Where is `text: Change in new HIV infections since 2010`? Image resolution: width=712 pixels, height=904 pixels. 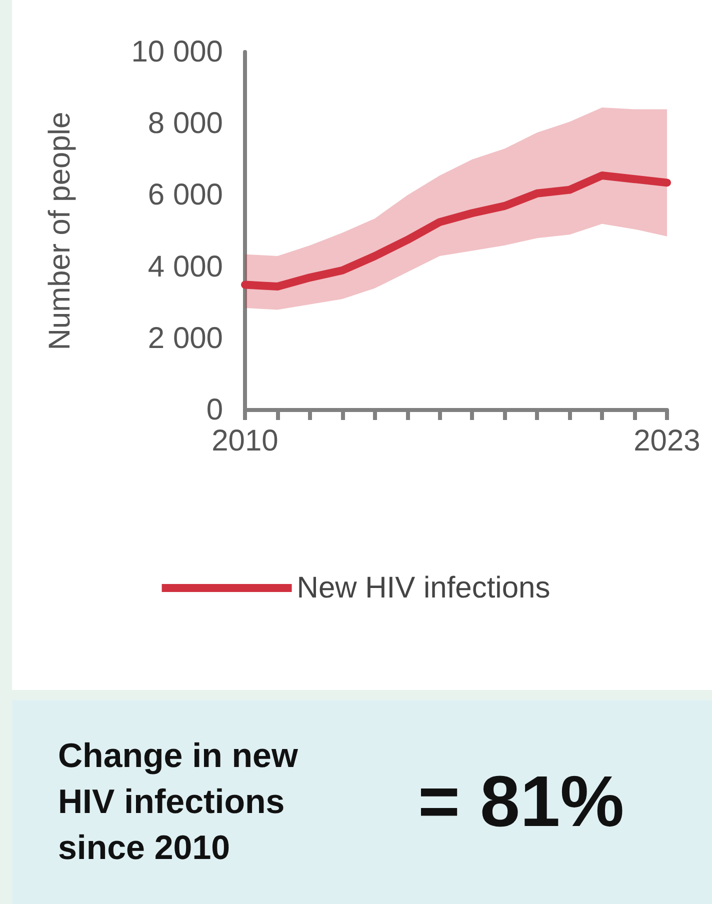
text: Change in new HIV infections since 2010 is located at coordinates (178, 802).